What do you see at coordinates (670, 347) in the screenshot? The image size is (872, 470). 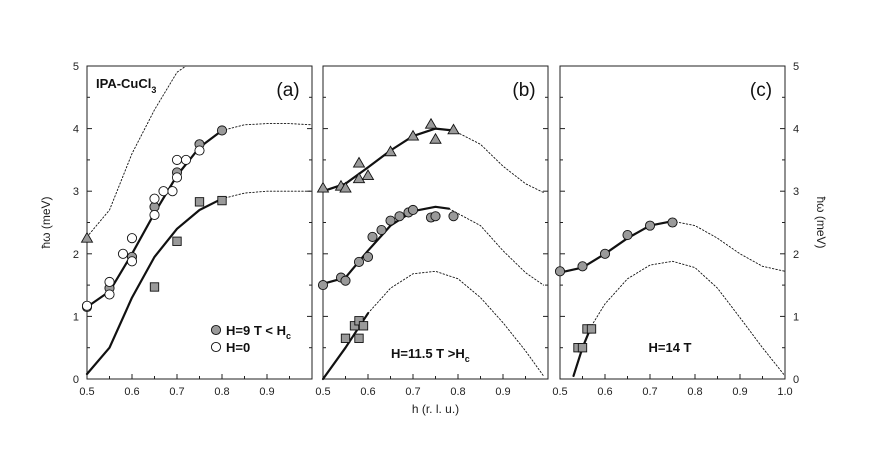 I see `panel-c-field-label: H=14 T` at bounding box center [670, 347].